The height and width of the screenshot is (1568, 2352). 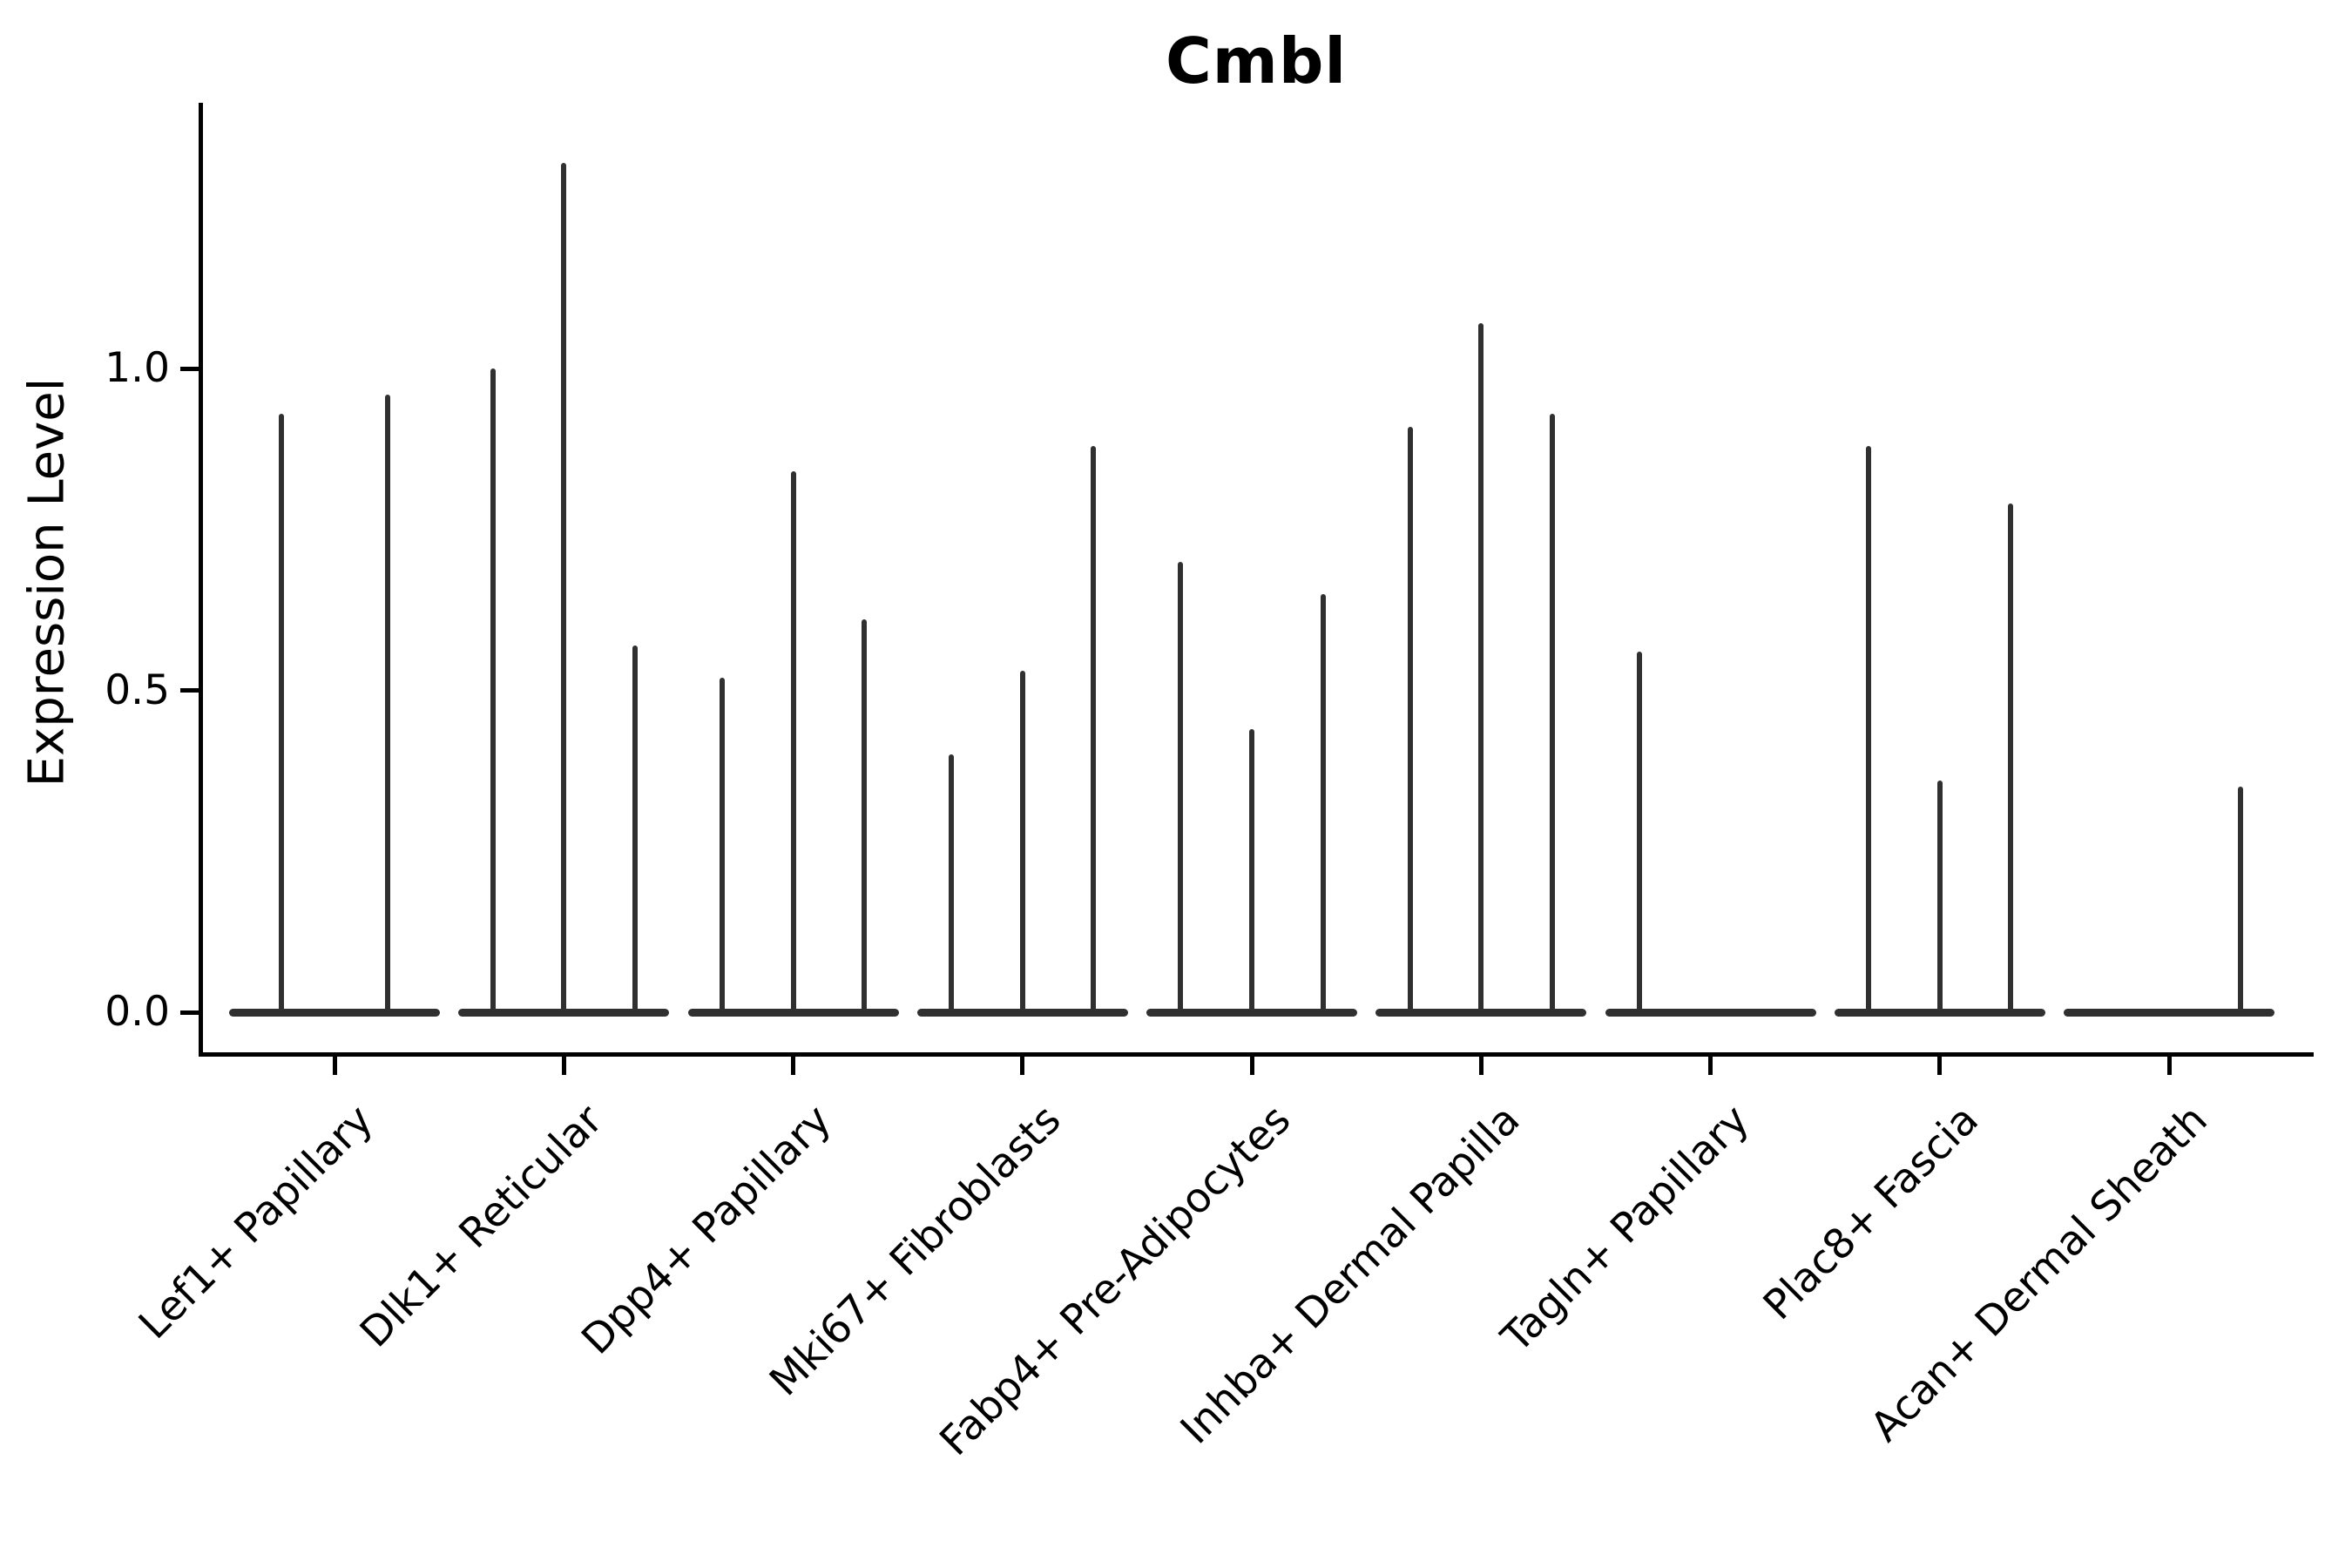 I want to click on y-tick-label: 1.0, so click(x=137, y=368).